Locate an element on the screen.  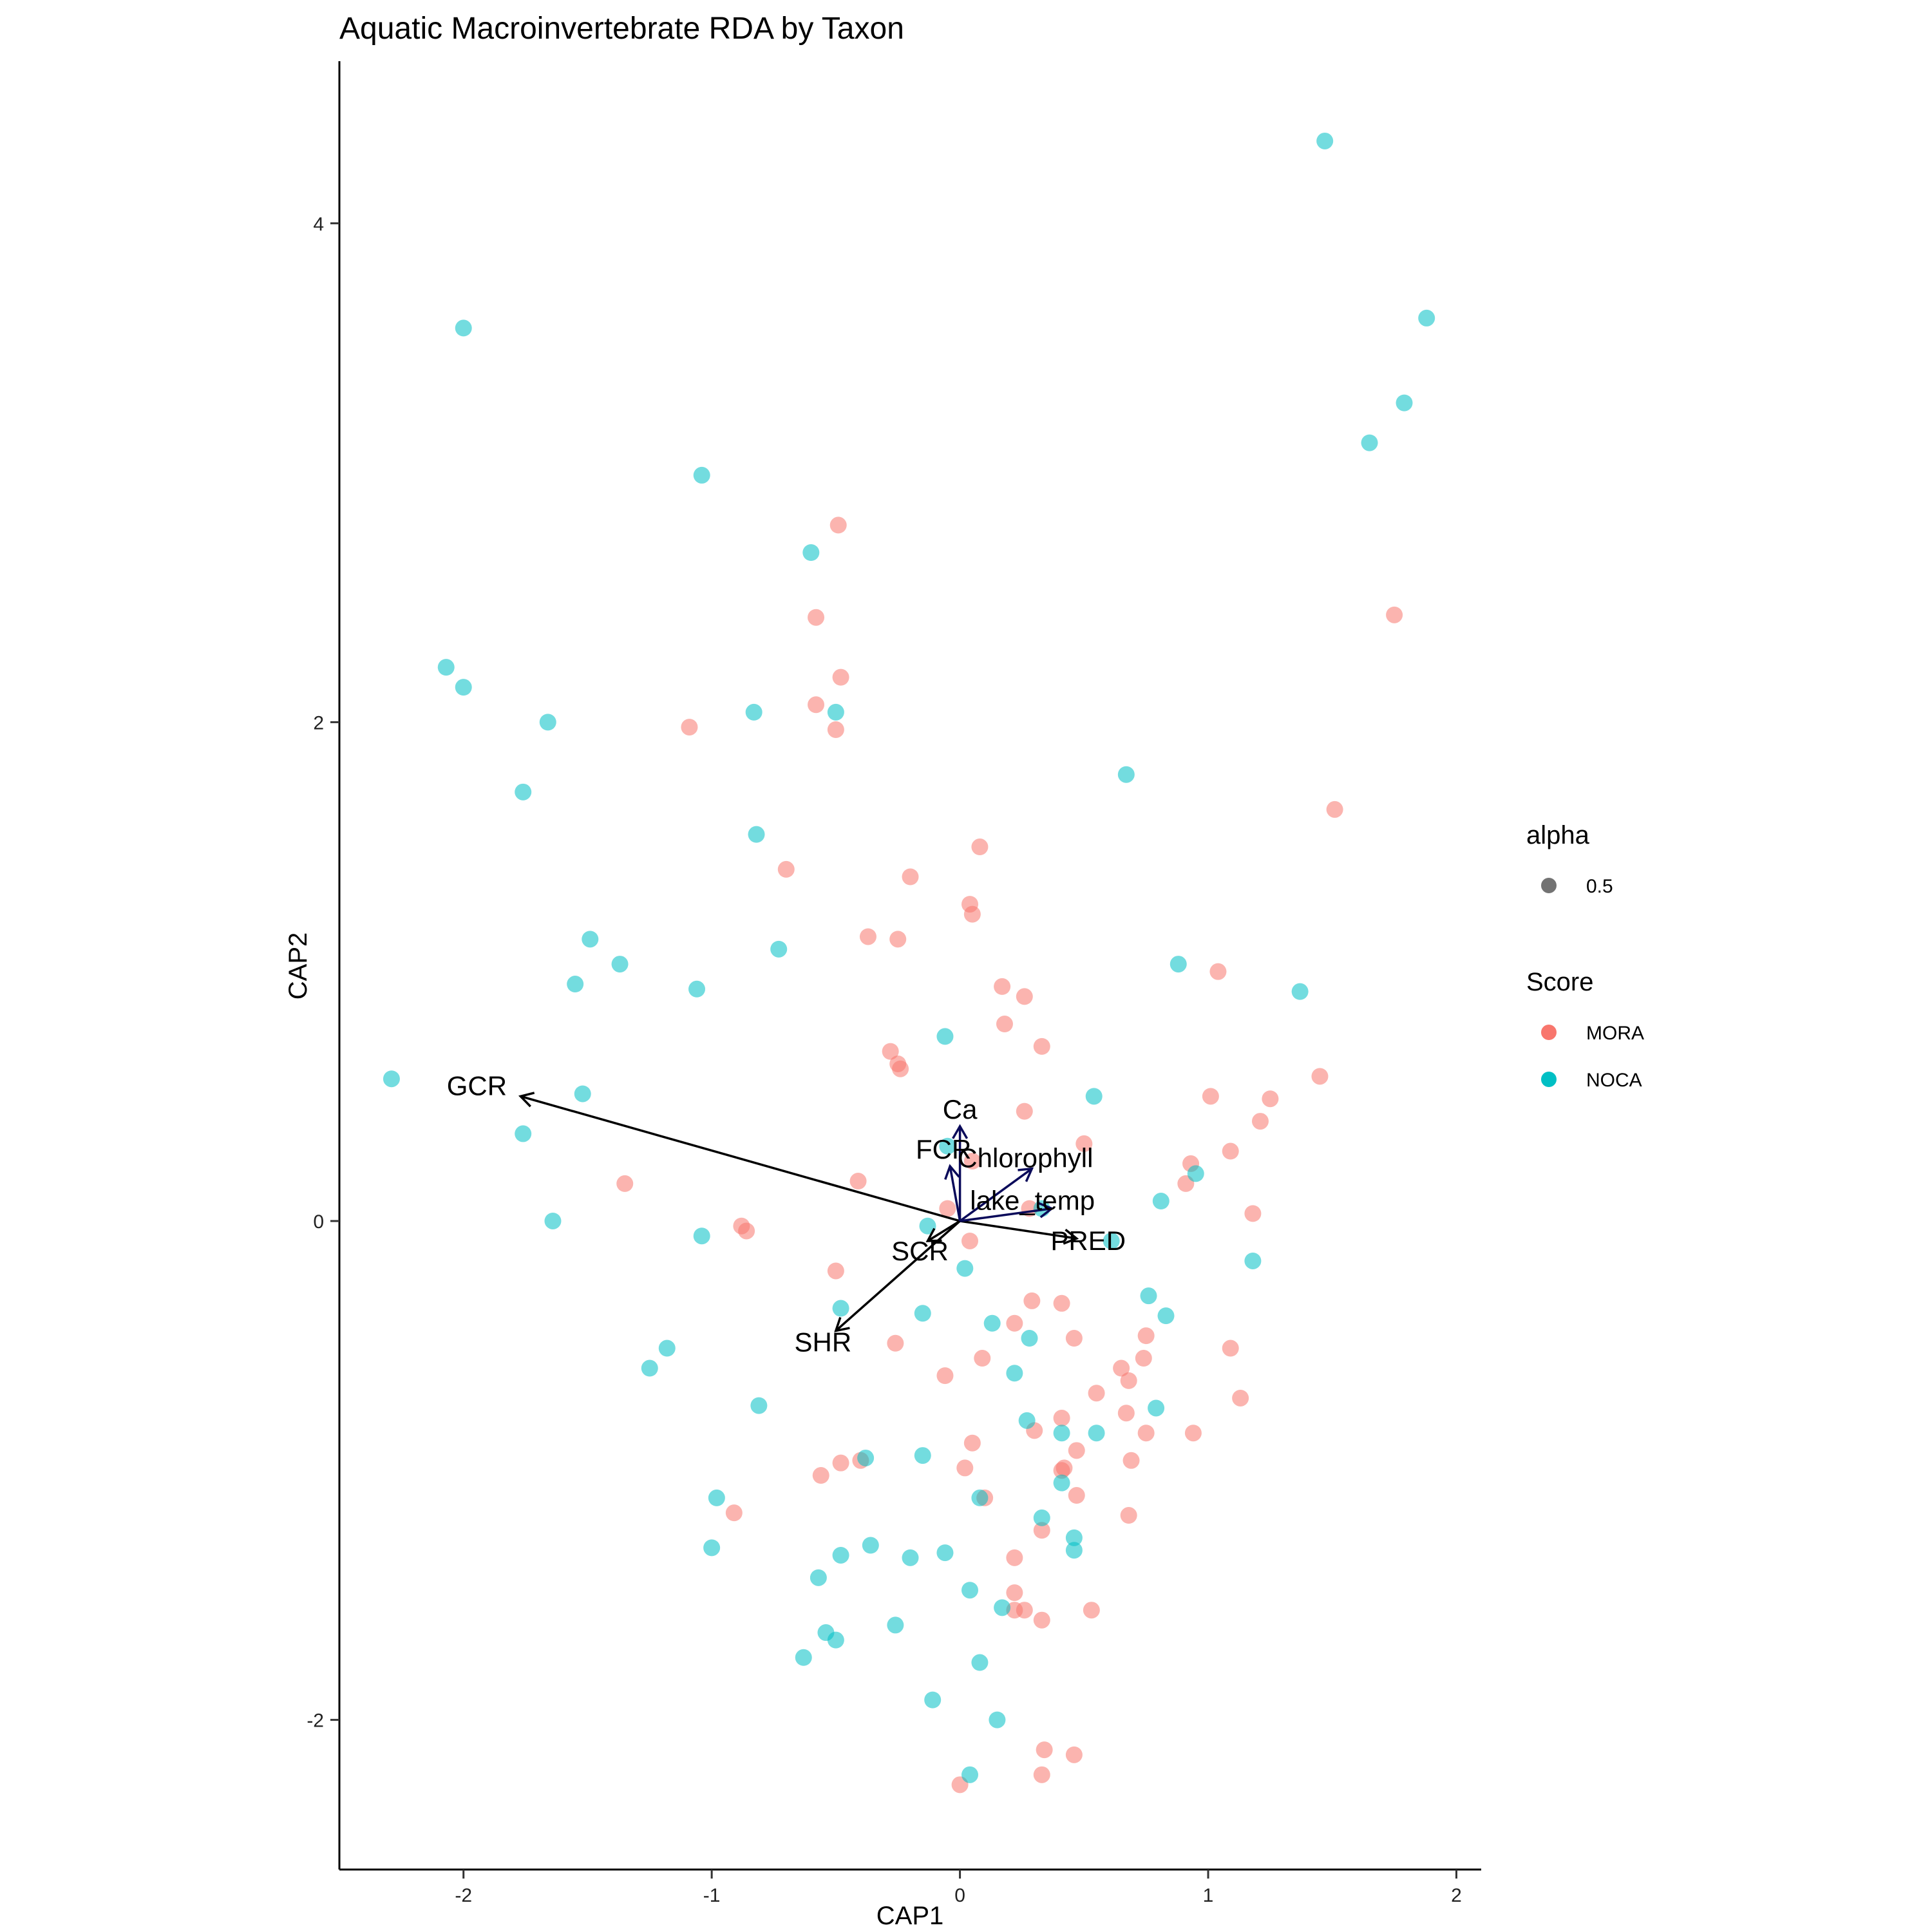
y-tick-label: 2 is located at coordinates (318, 723).